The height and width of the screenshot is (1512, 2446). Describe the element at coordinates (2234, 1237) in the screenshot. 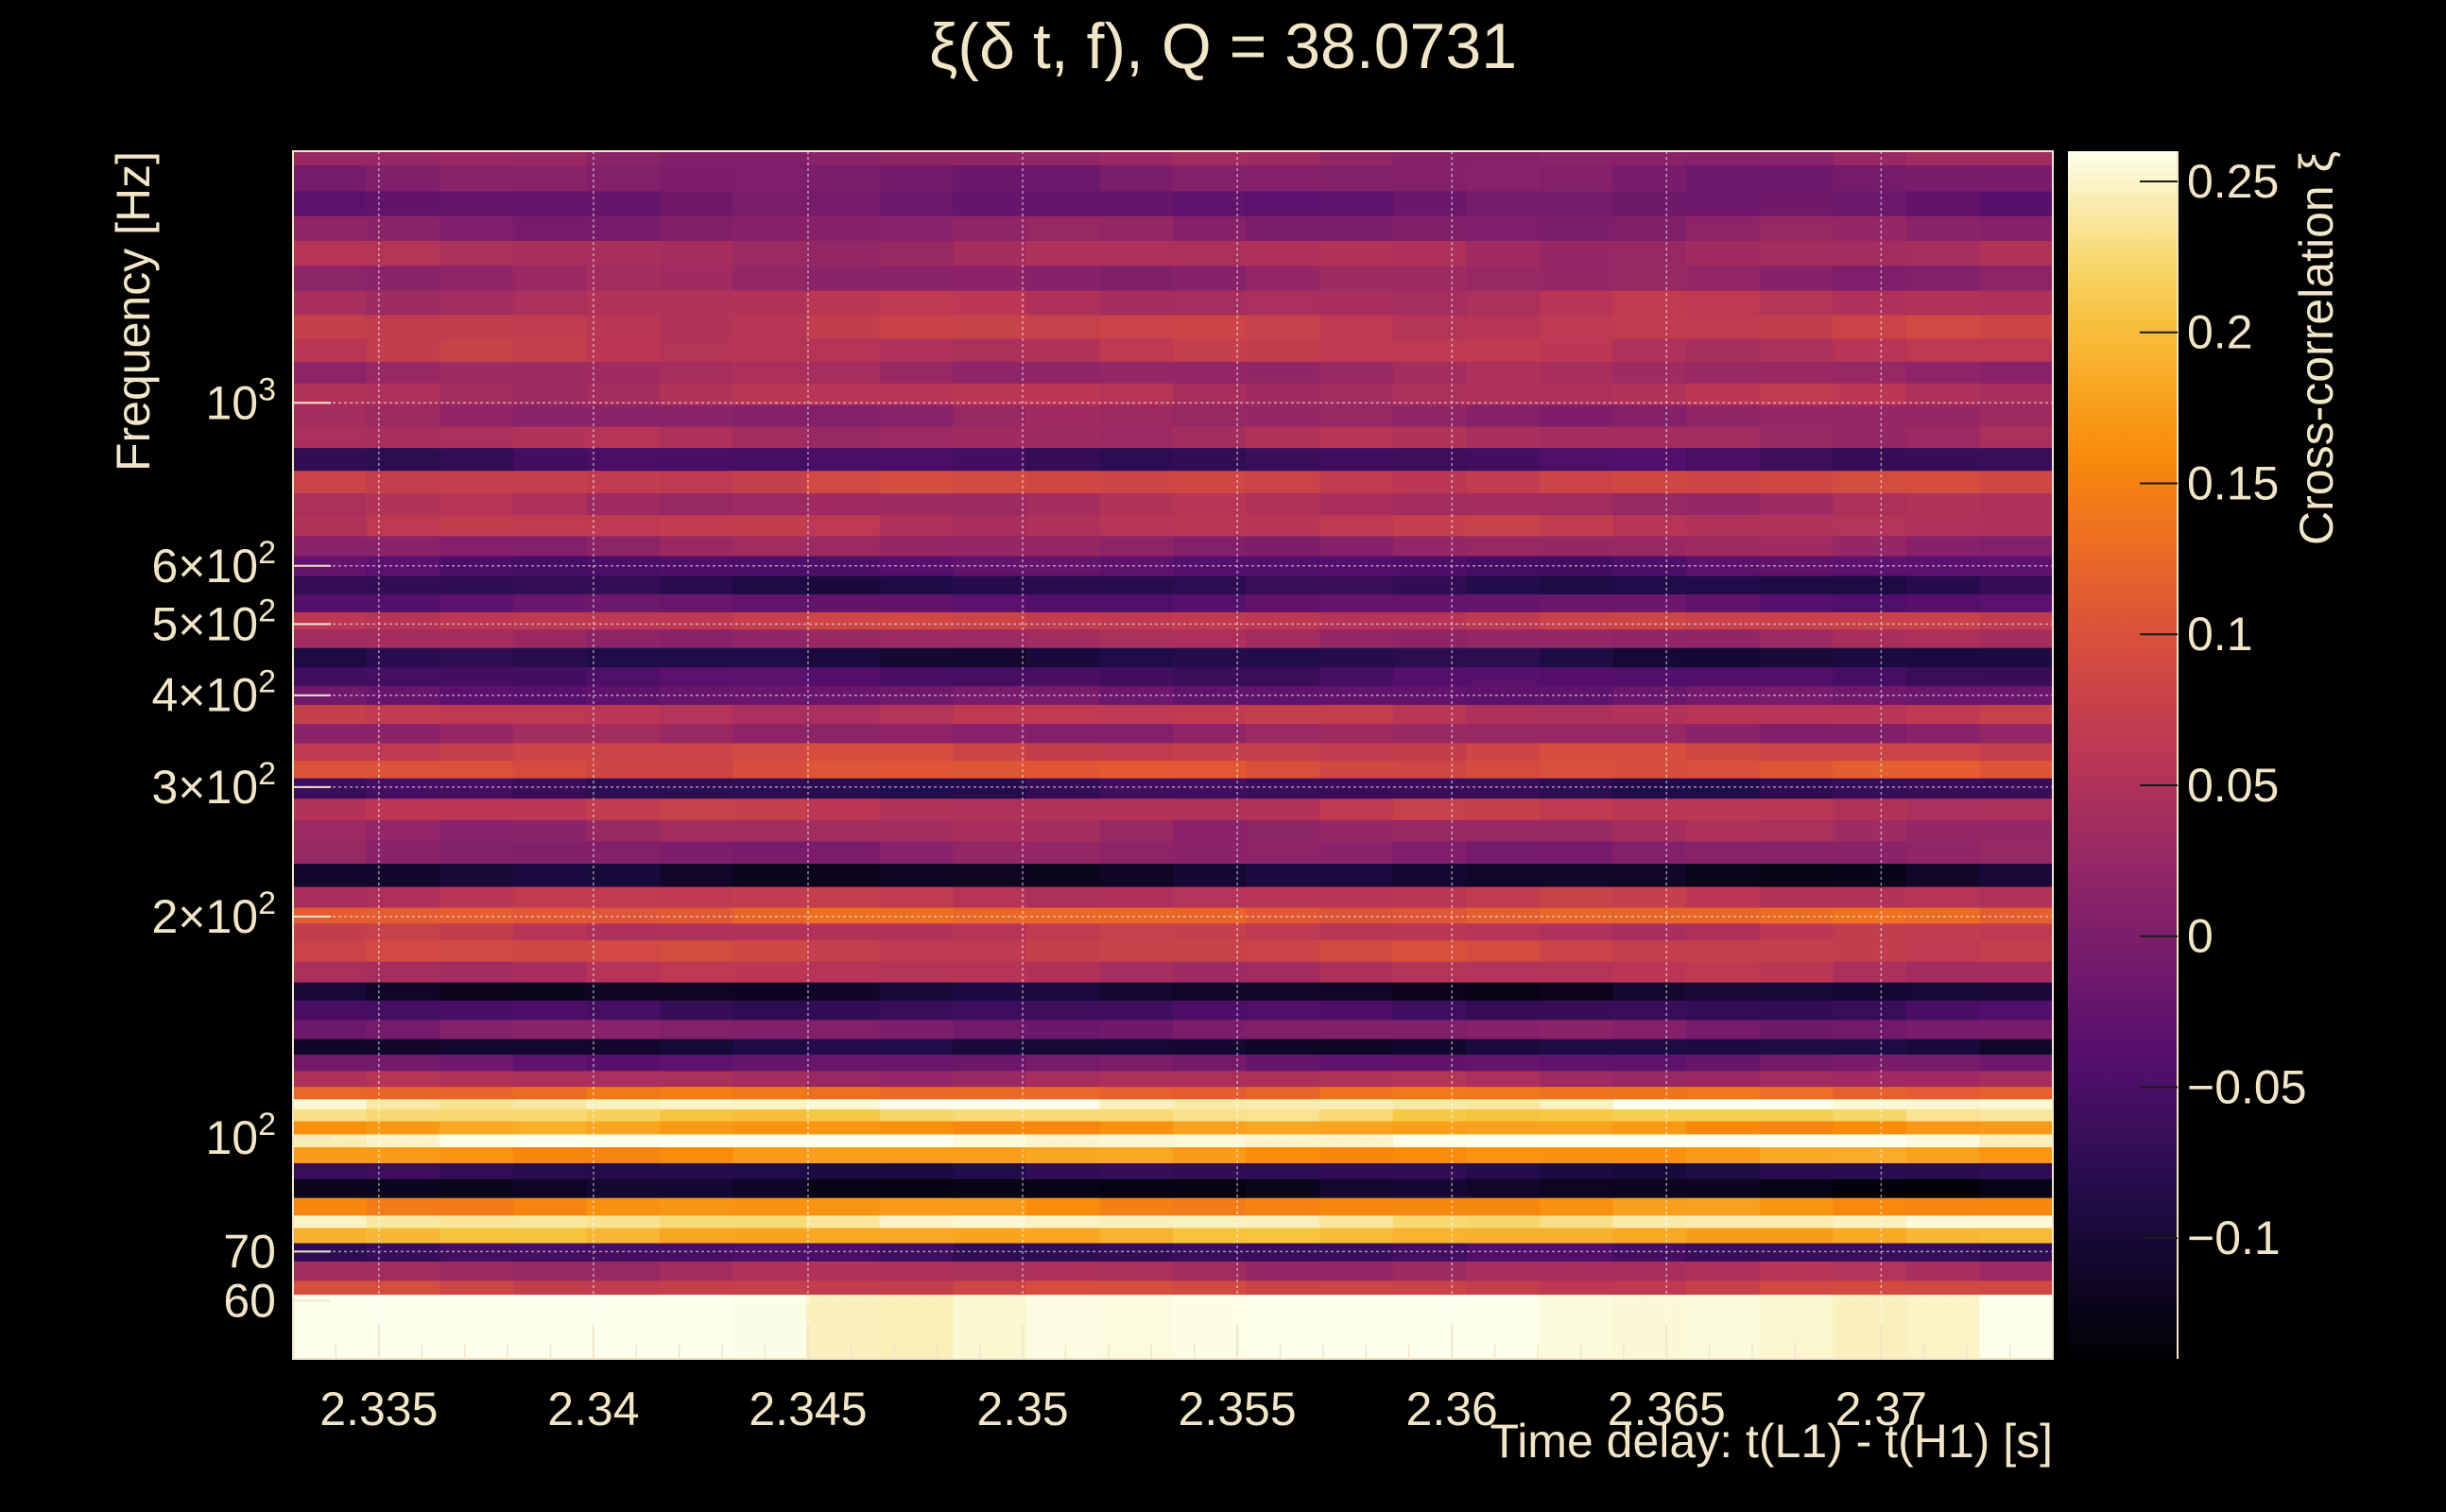

I see `colorbar-tick-label: −0.1` at that location.